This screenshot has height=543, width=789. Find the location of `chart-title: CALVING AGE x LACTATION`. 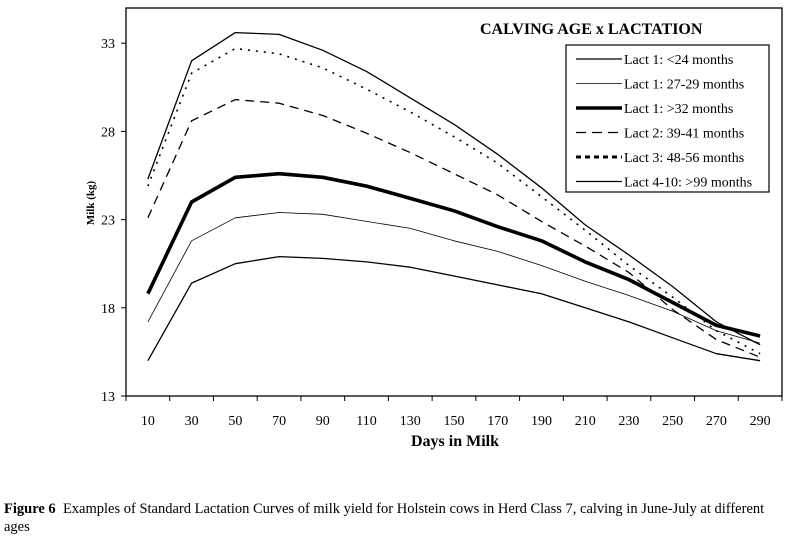

chart-title: CALVING AGE x LACTATION is located at coordinates (591, 29).